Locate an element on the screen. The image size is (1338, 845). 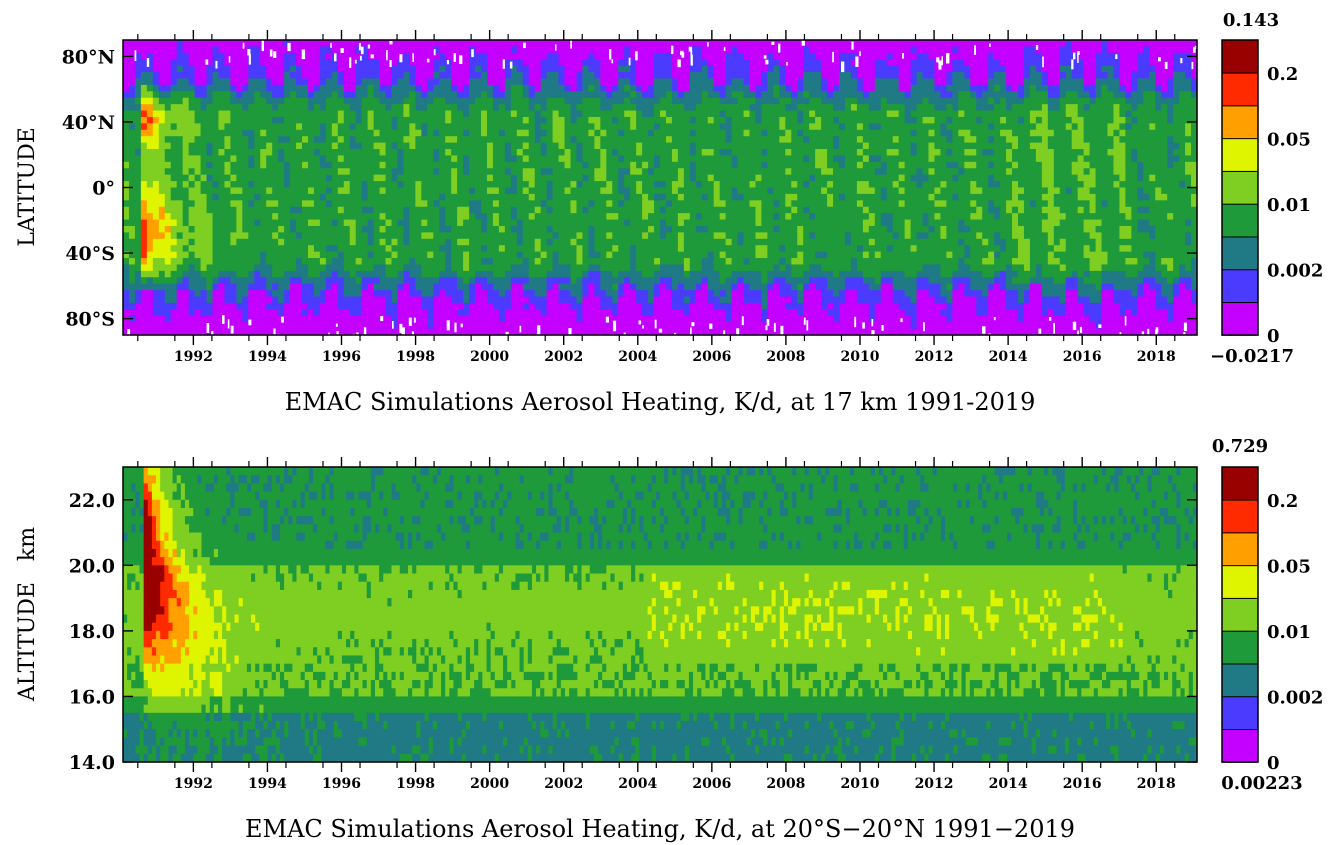
colorbar-min-label: 0.00223 is located at coordinates (1261, 783).